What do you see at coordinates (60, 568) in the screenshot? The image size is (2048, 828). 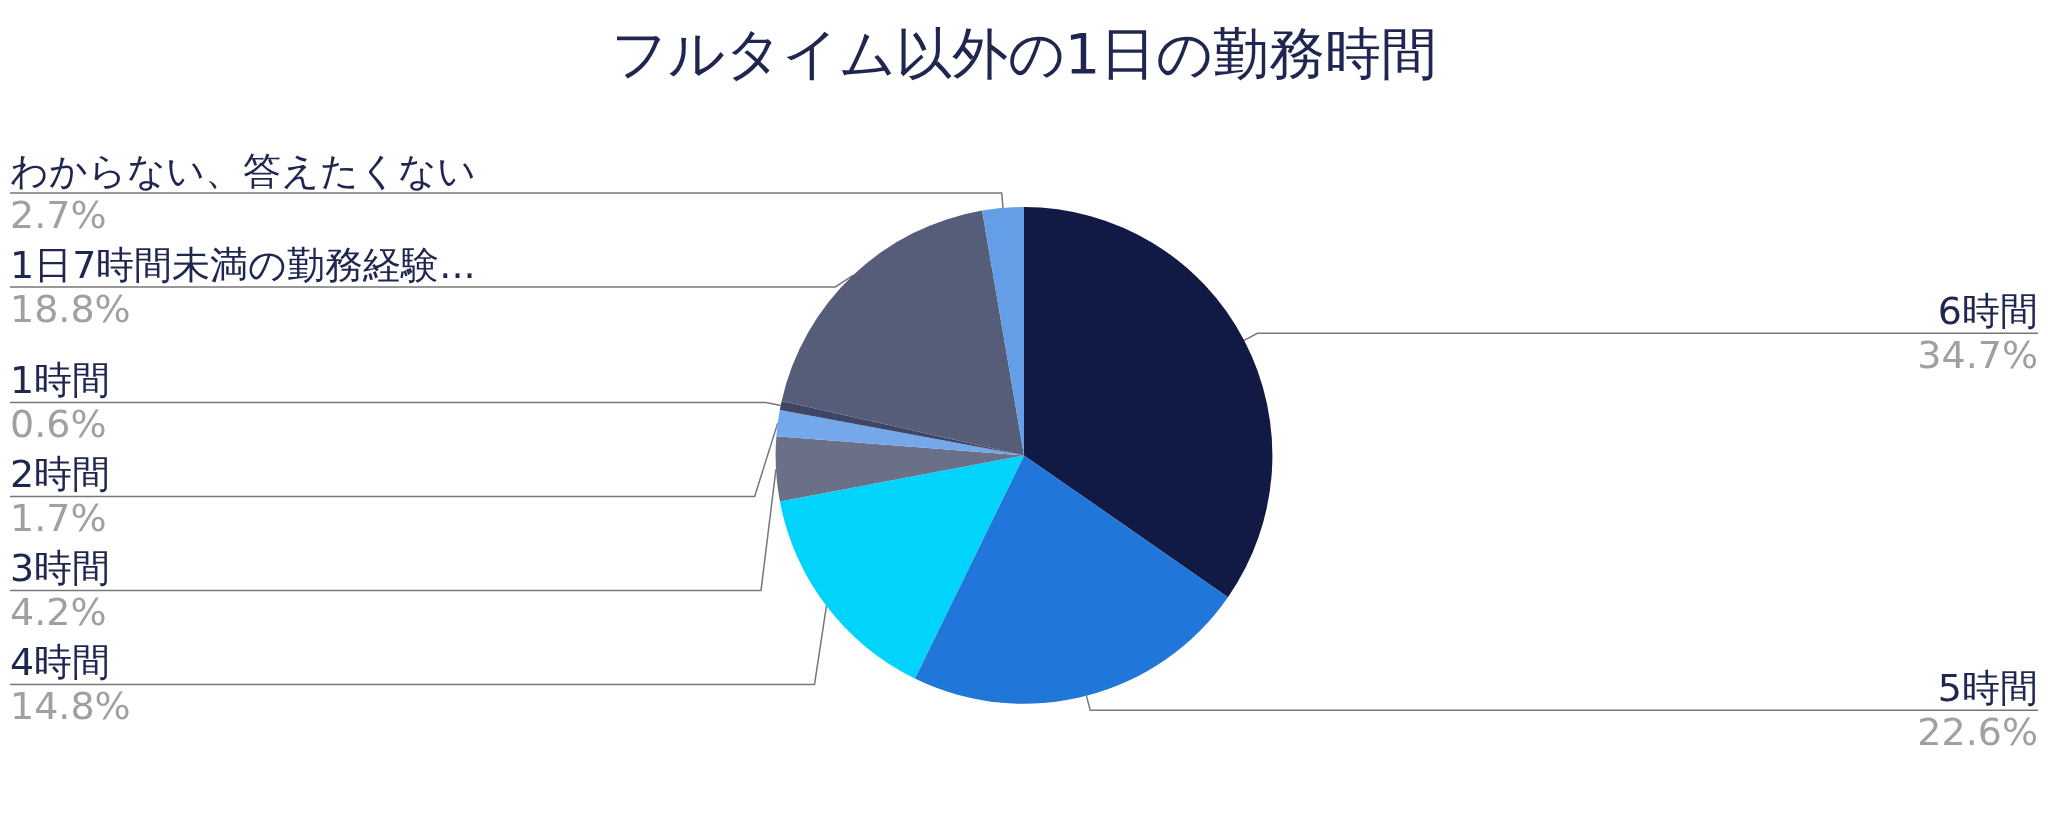 I see `slice-label: 3時間` at bounding box center [60, 568].